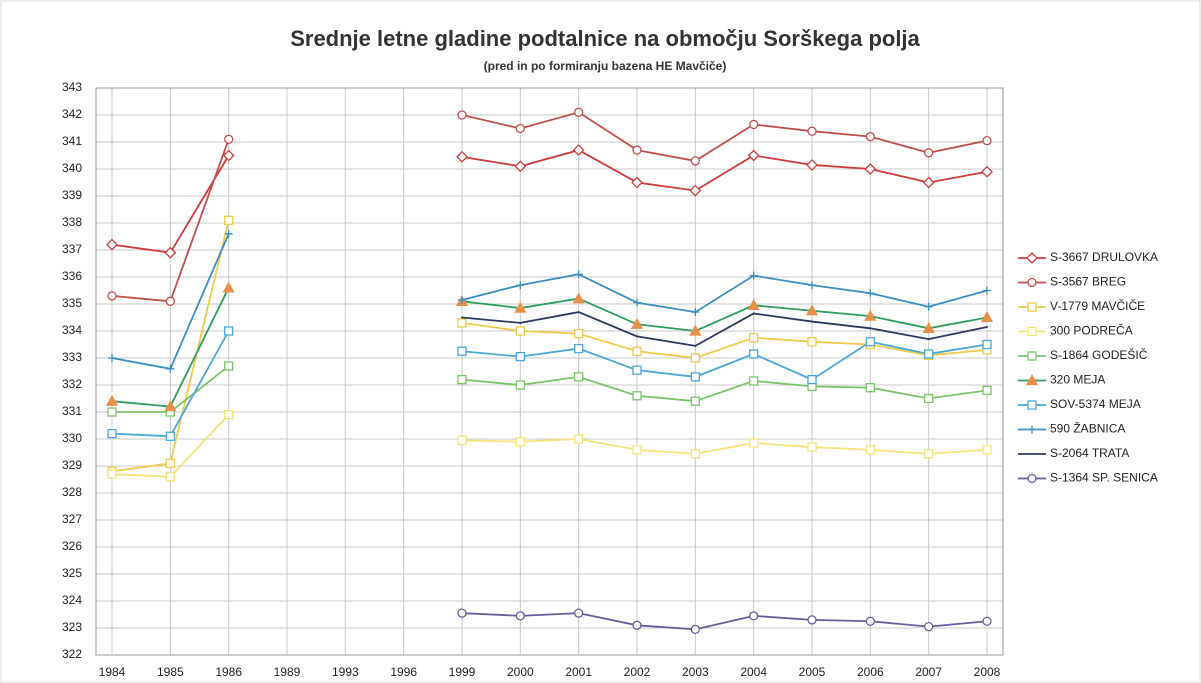 This screenshot has width=1201, height=683. What do you see at coordinates (1088, 282) in the screenshot?
I see `legend-label: S-3567 BREG` at bounding box center [1088, 282].